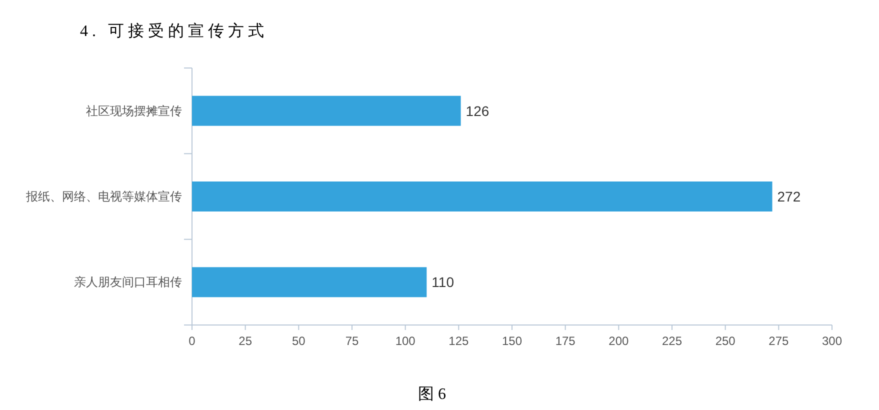  I want to click on x-tick-label: 225, so click(672, 341).